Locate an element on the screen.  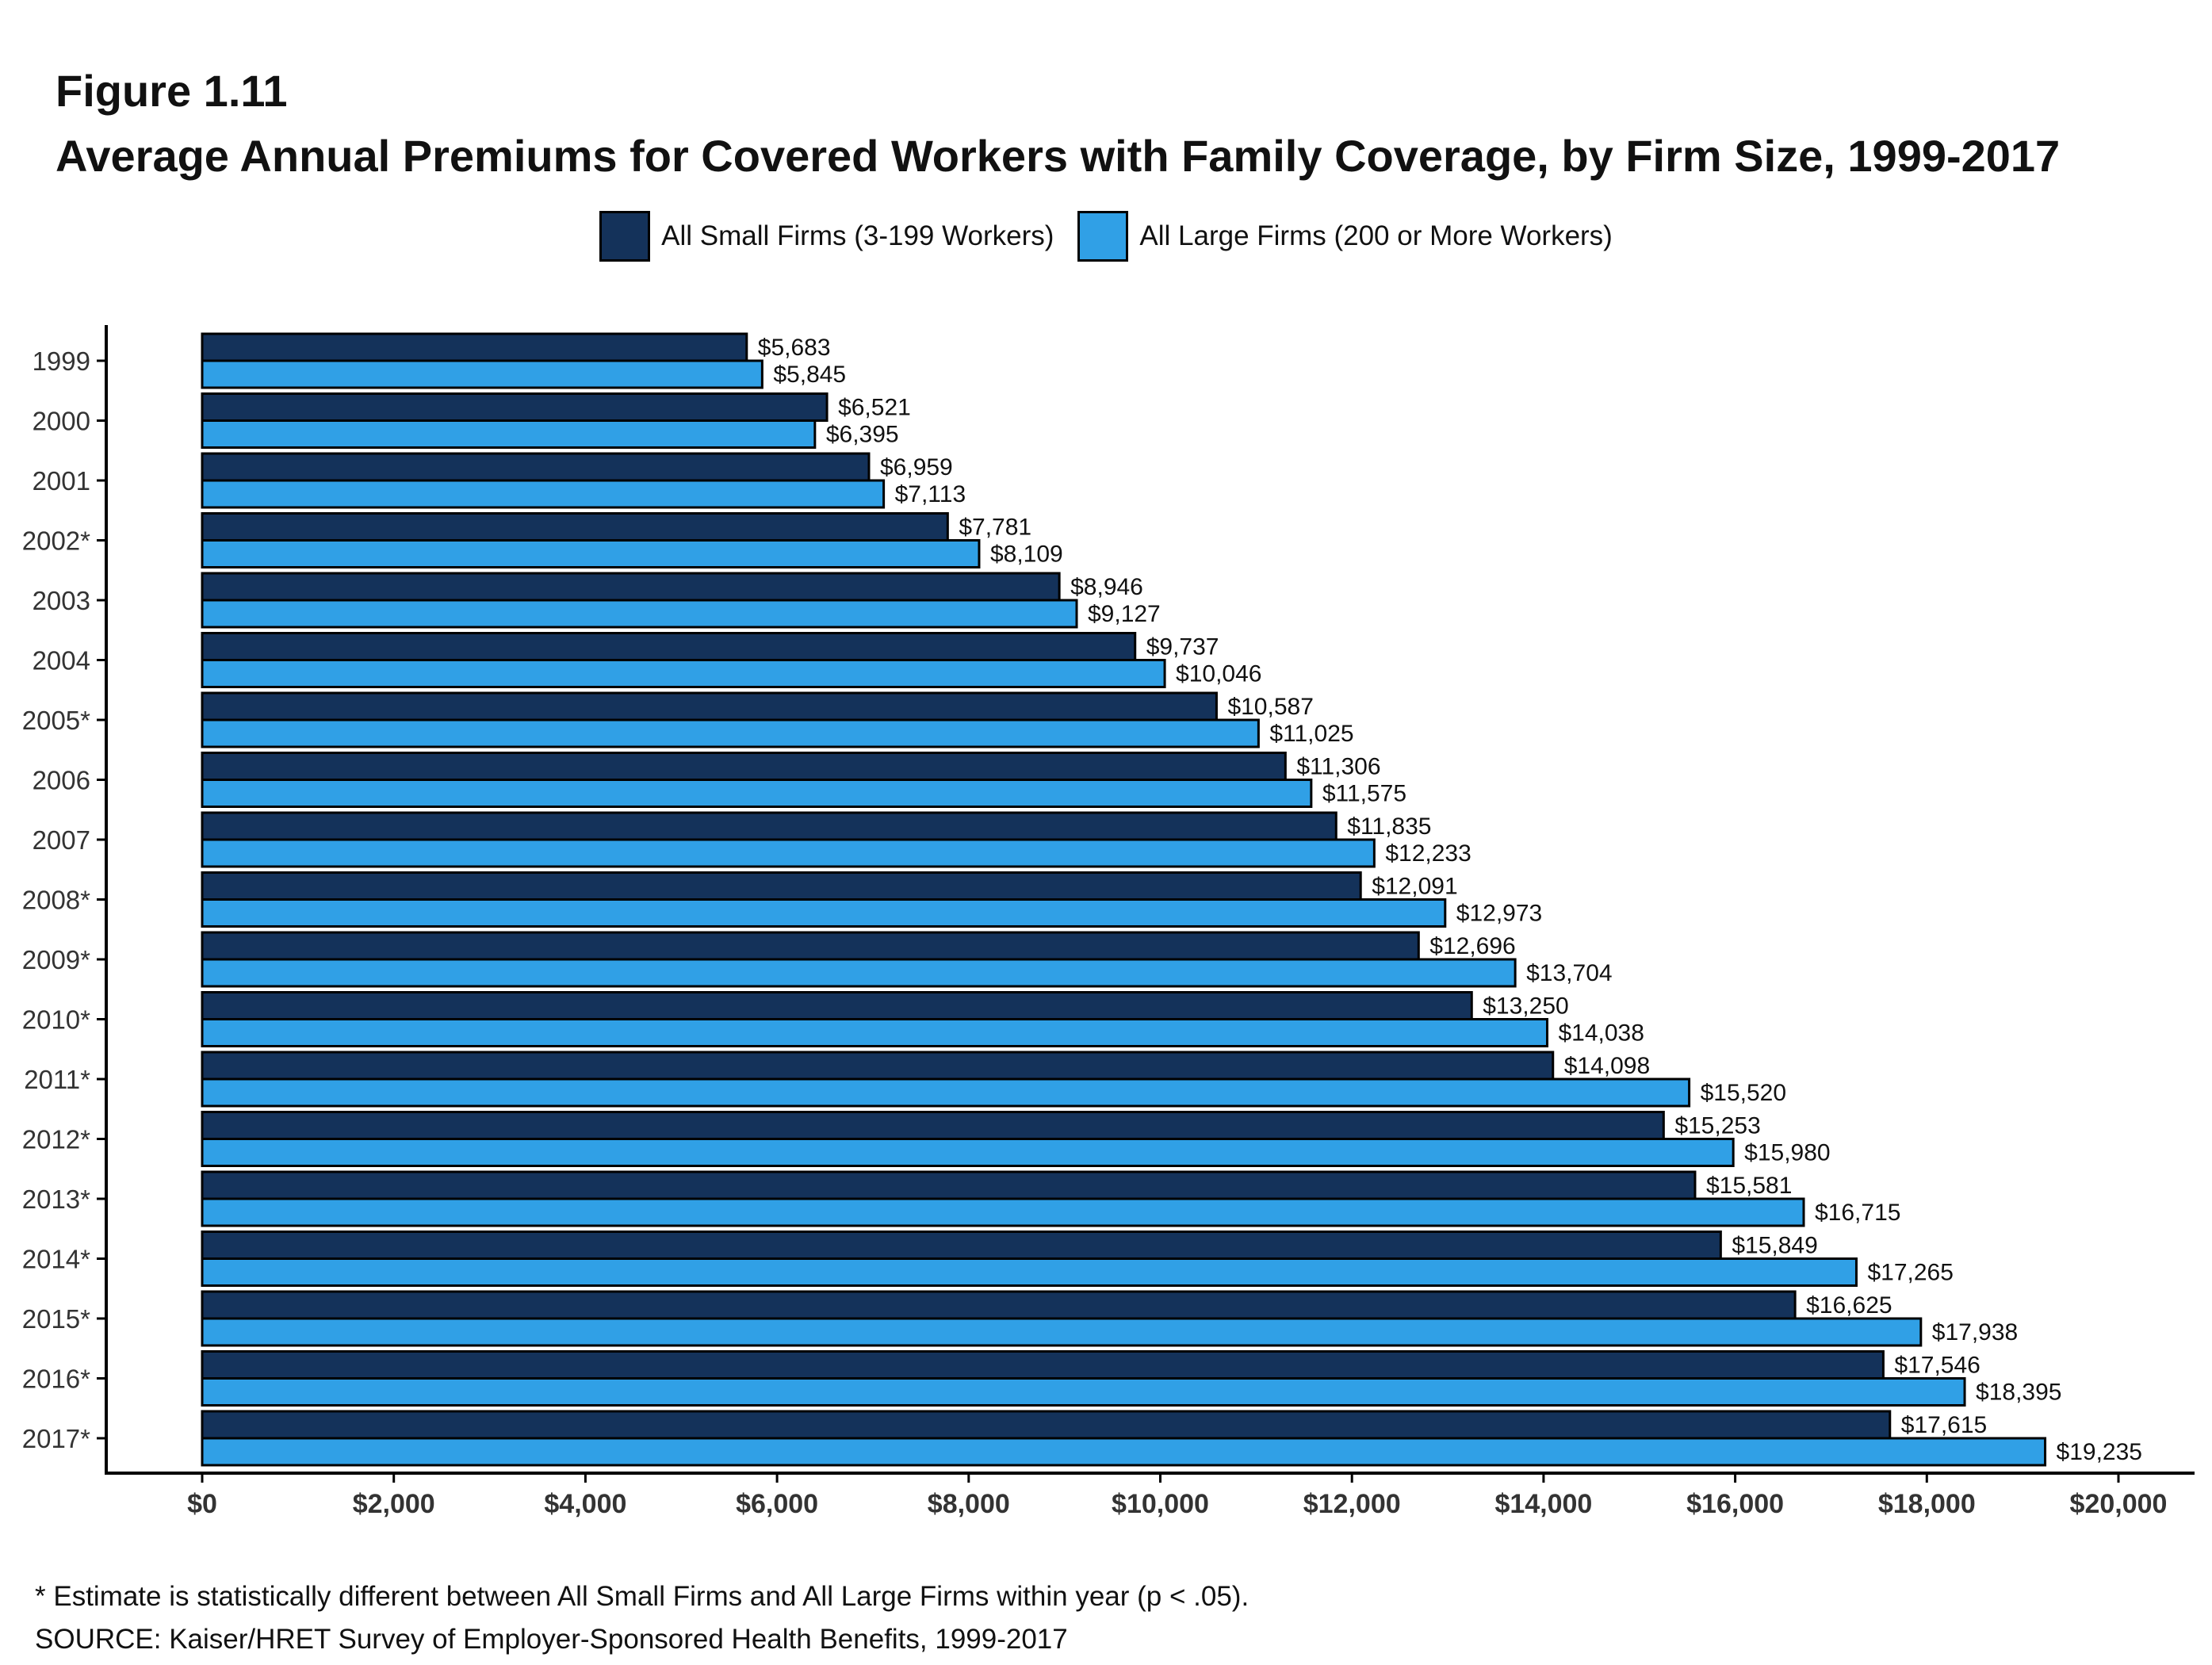
legend-swatch-large-firms is located at coordinates (1103, 236).